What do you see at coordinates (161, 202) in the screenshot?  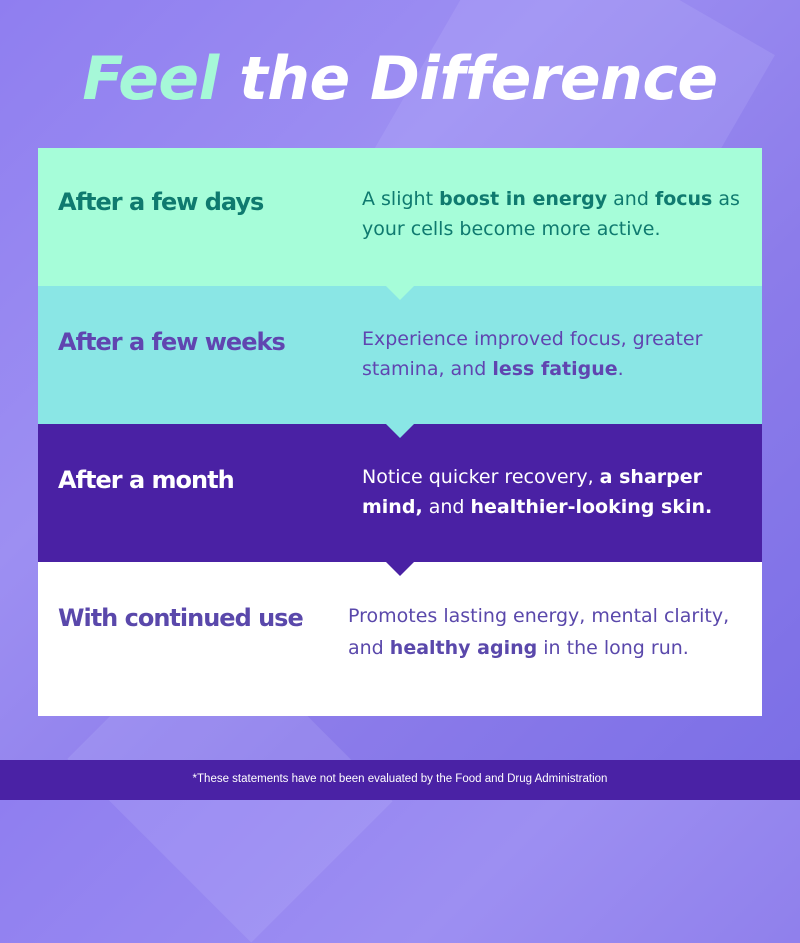 I see `row-heading: After a few days` at bounding box center [161, 202].